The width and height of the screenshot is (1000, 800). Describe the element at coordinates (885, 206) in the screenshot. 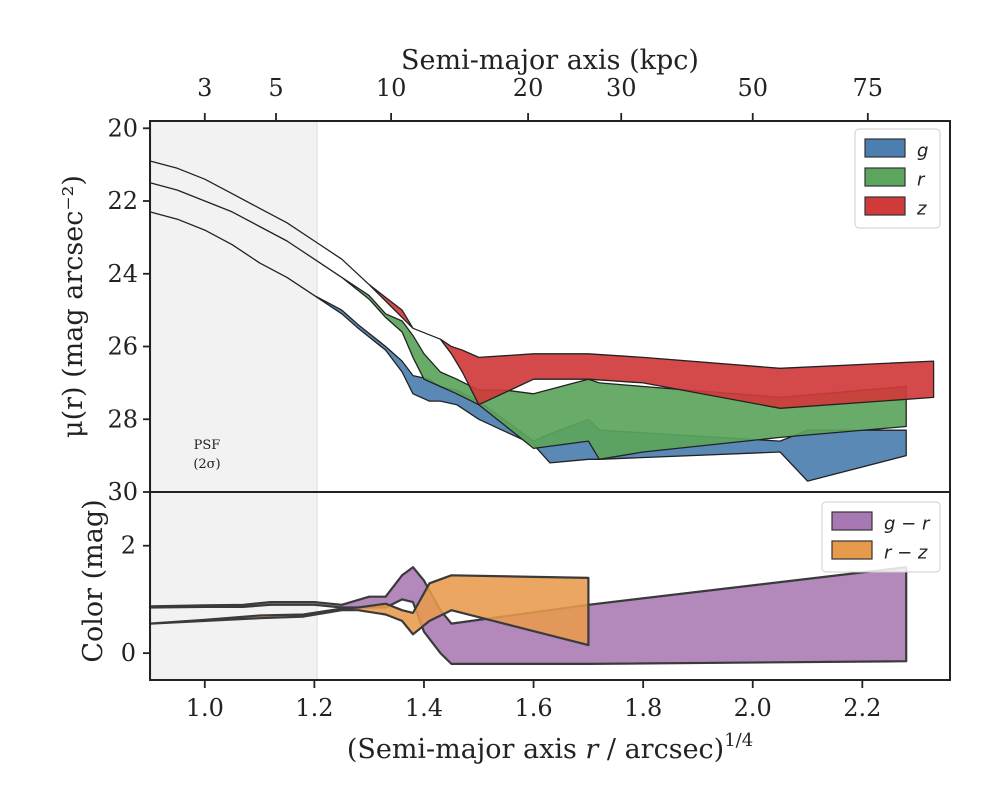

I see `legend-swatch-z` at that location.